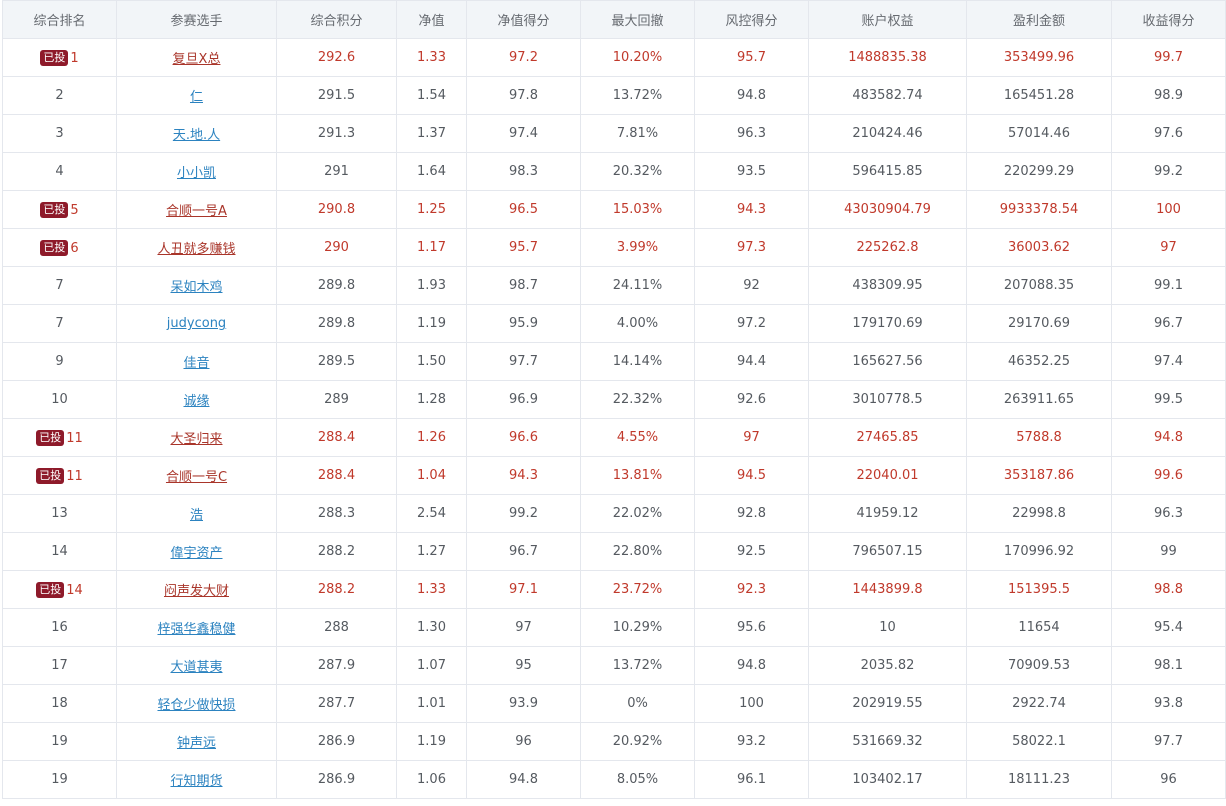  What do you see at coordinates (196, 363) in the screenshot?
I see `player-link: 佳音` at bounding box center [196, 363].